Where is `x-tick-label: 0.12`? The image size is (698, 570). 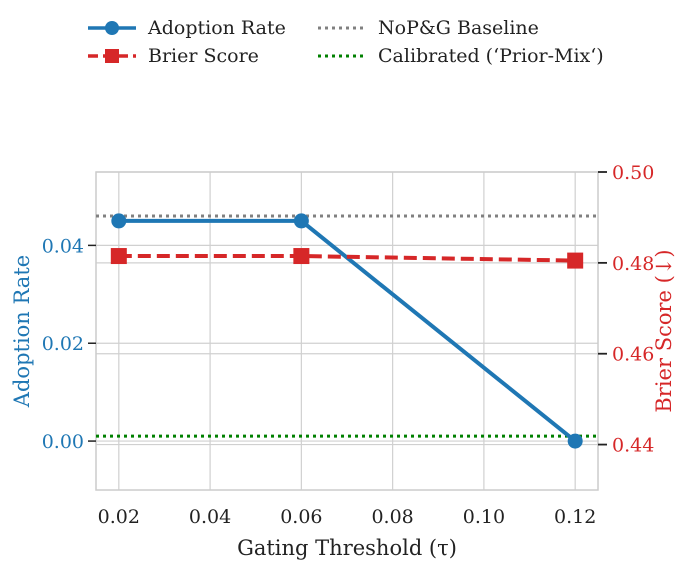 x-tick-label: 0.12 is located at coordinates (575, 517).